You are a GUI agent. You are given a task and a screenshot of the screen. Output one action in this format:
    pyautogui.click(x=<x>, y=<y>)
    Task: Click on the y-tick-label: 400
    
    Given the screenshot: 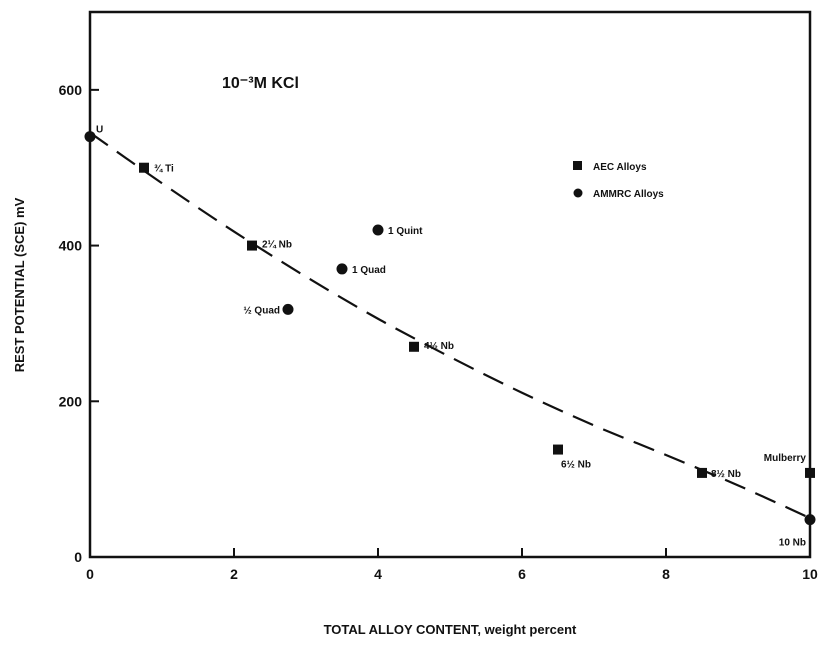 What is the action you would take?
    pyautogui.click(x=71, y=246)
    